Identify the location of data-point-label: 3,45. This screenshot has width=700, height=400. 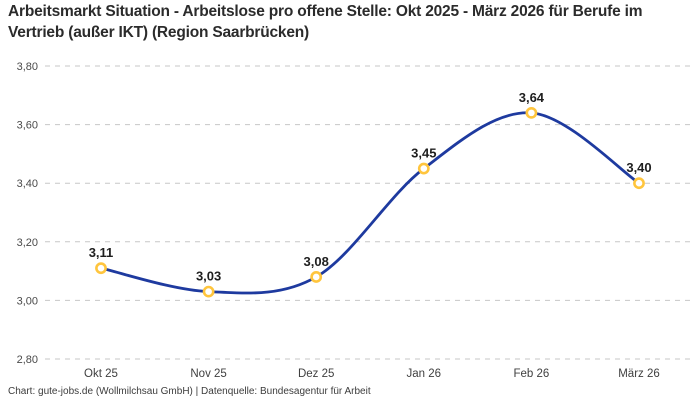
(423, 153).